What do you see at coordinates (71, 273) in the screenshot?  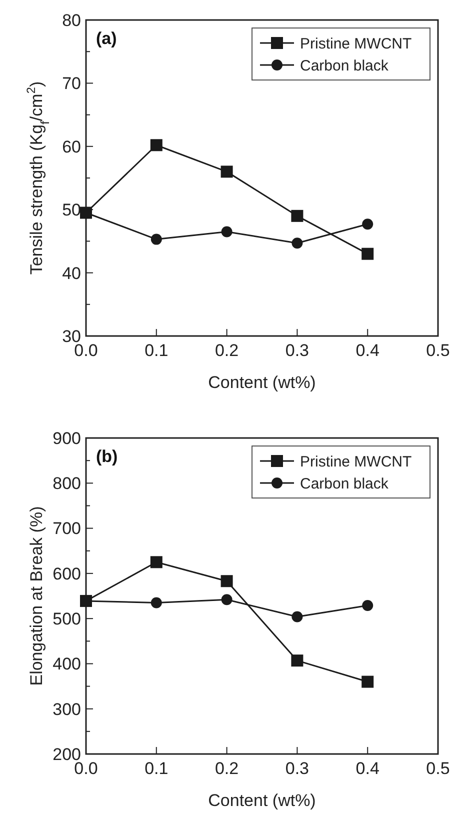 I see `y-tick-label: 40` at bounding box center [71, 273].